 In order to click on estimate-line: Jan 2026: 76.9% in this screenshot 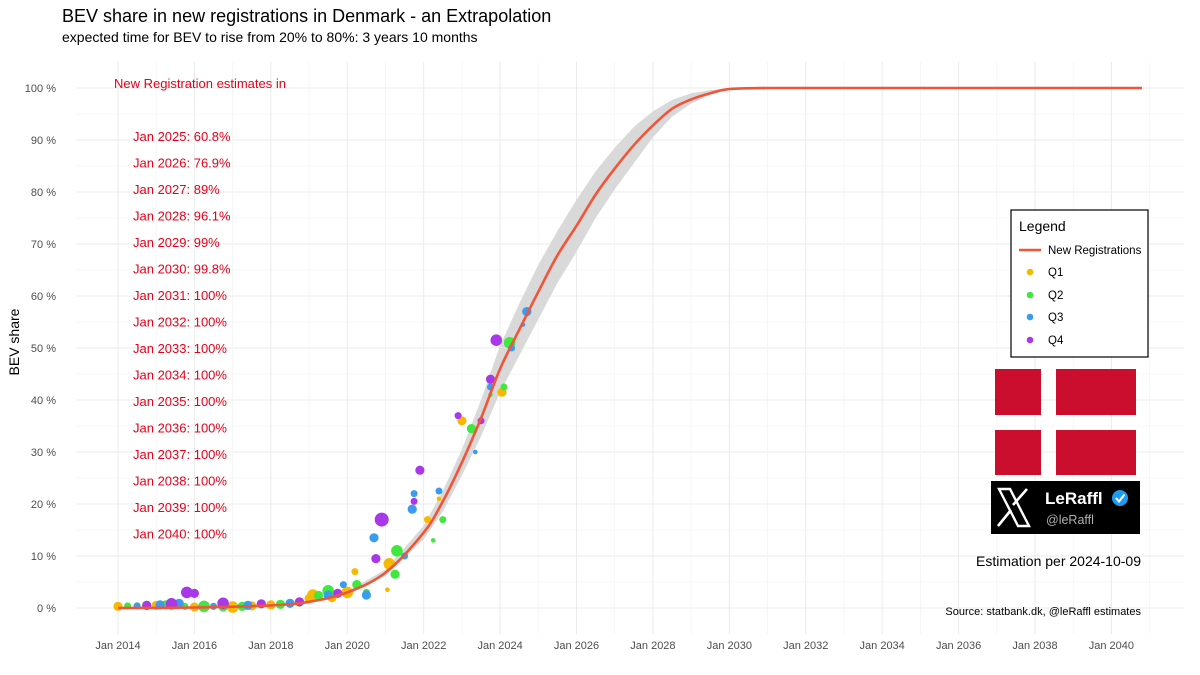, I will do `click(182, 163)`.